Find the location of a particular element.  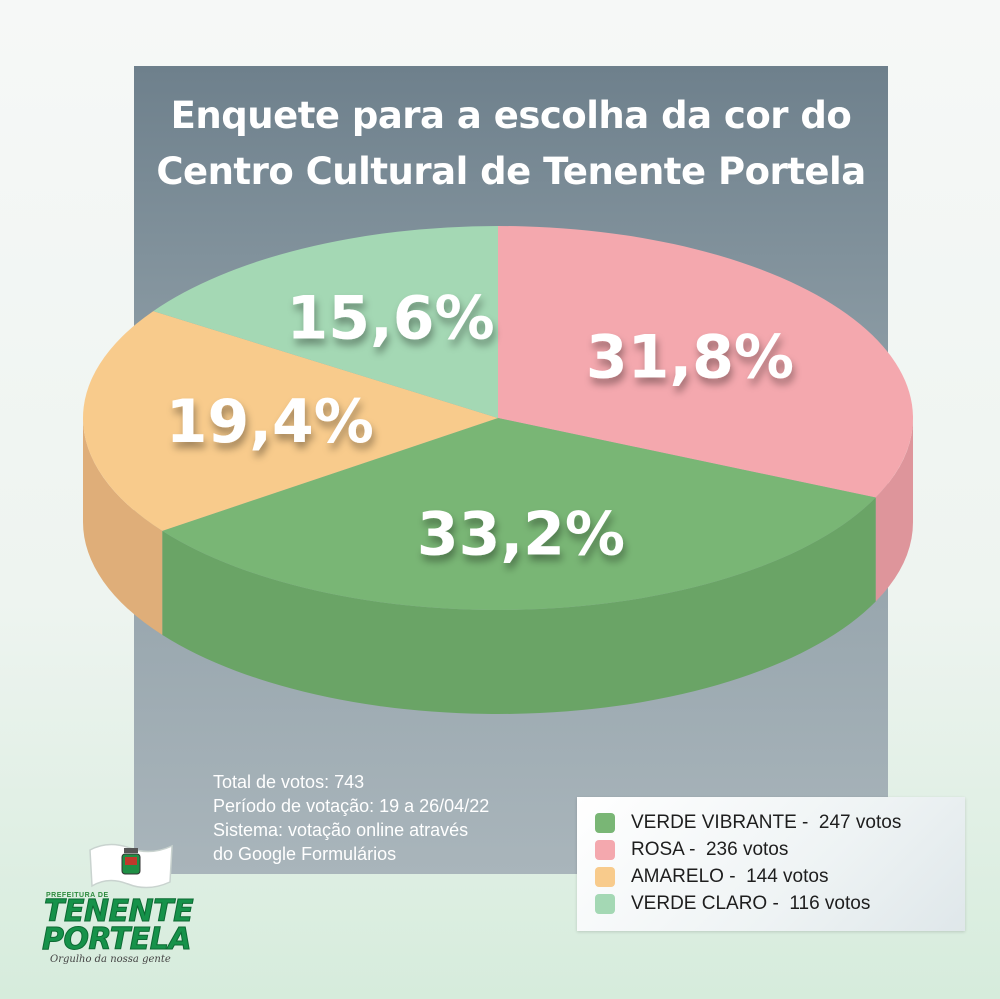

logo-name-line-2: PORTELA is located at coordinates (116, 940).